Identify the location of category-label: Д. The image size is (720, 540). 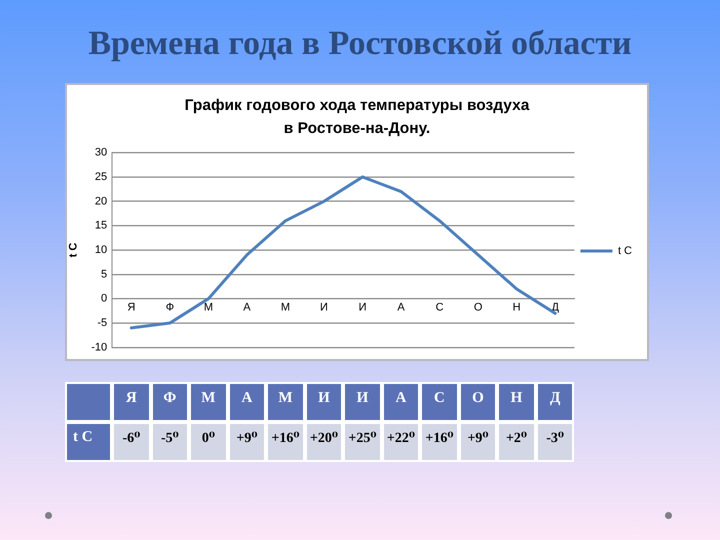
(555, 398).